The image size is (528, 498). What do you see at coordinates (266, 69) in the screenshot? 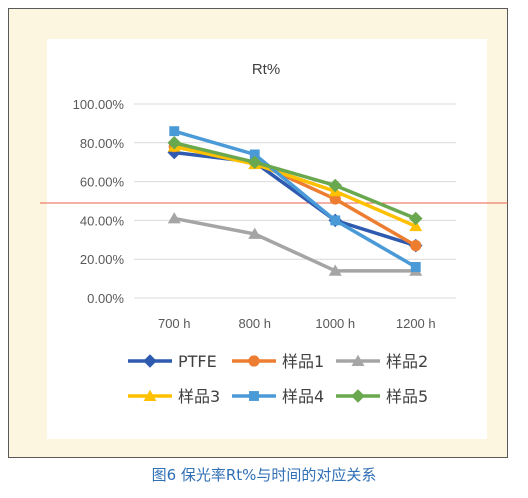
I see `chart-title: Rt%` at bounding box center [266, 69].